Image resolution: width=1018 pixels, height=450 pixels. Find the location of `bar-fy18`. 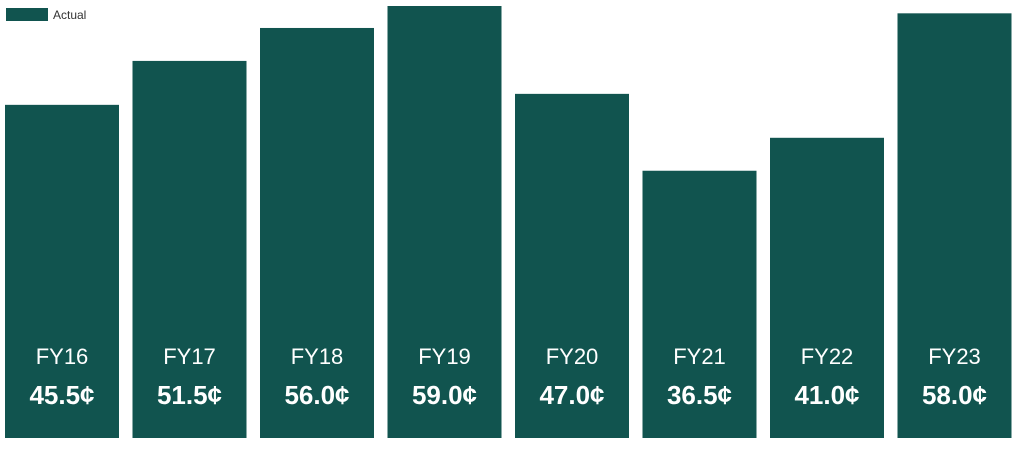

bar-fy18 is located at coordinates (317, 233).